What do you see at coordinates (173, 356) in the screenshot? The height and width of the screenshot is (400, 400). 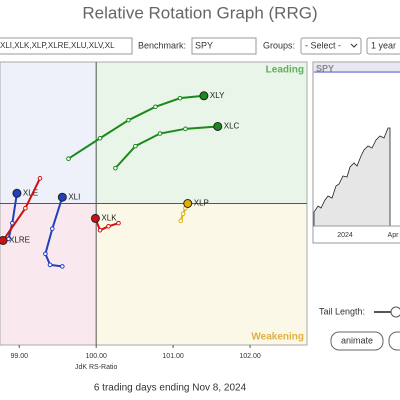 I see `x-tick-label: 101.00` at bounding box center [173, 356].